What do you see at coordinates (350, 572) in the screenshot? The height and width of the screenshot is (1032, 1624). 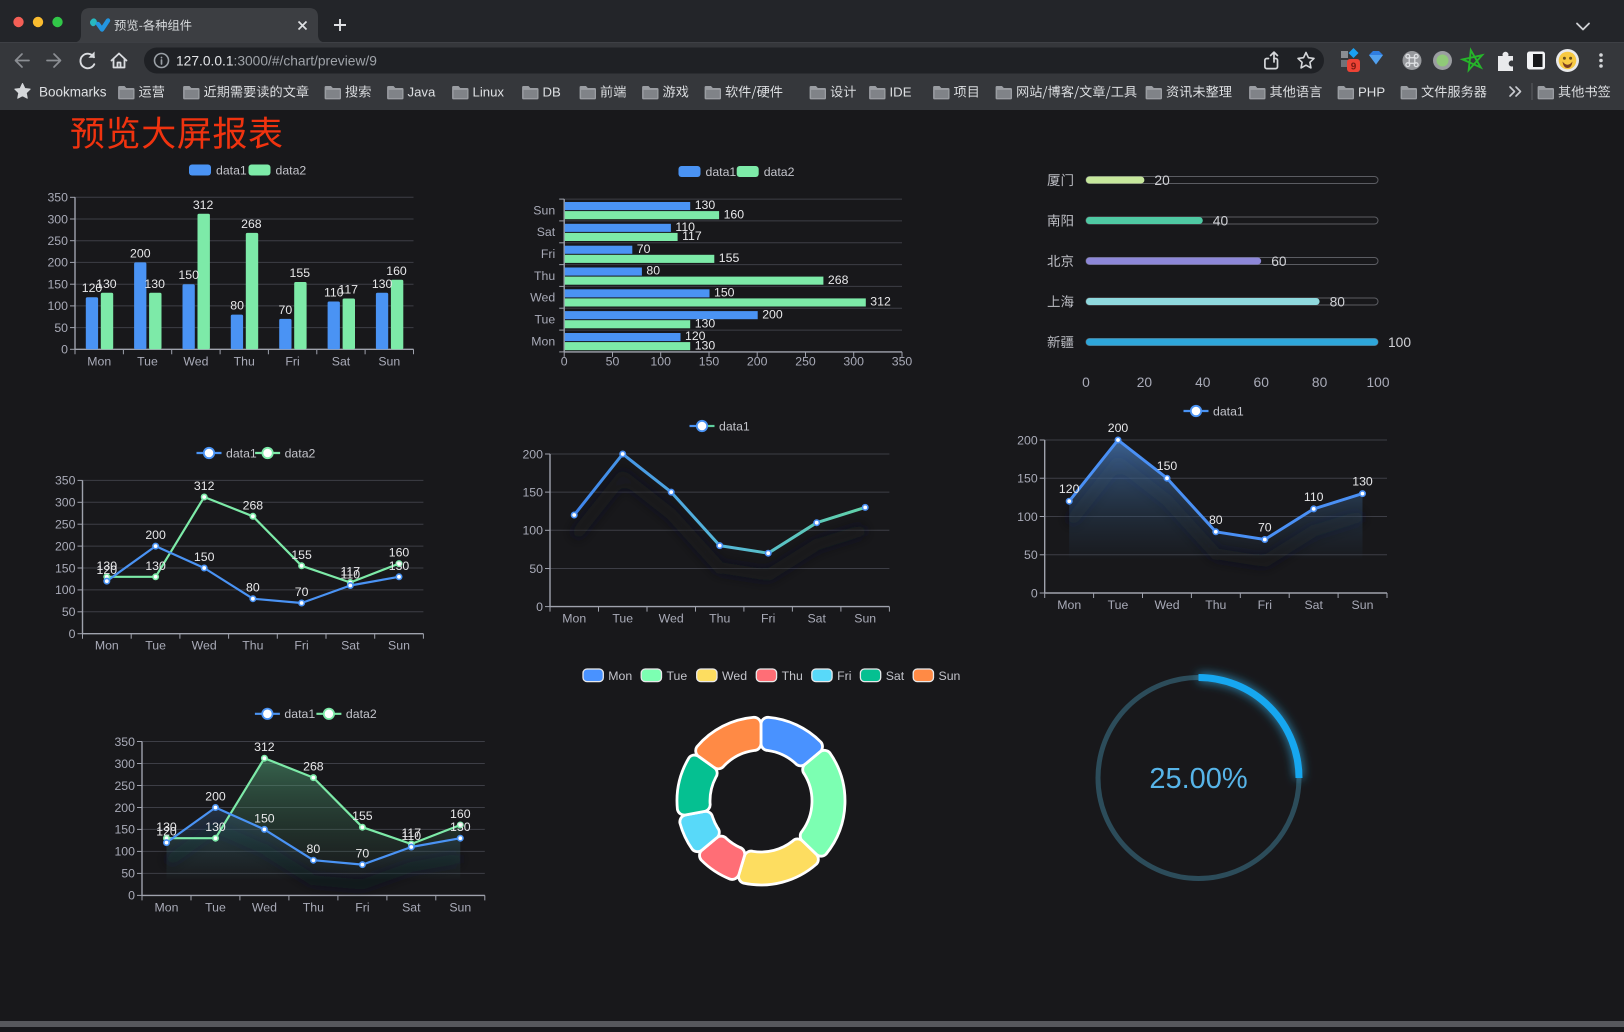 I see `svg-text: 117` at bounding box center [350, 572].